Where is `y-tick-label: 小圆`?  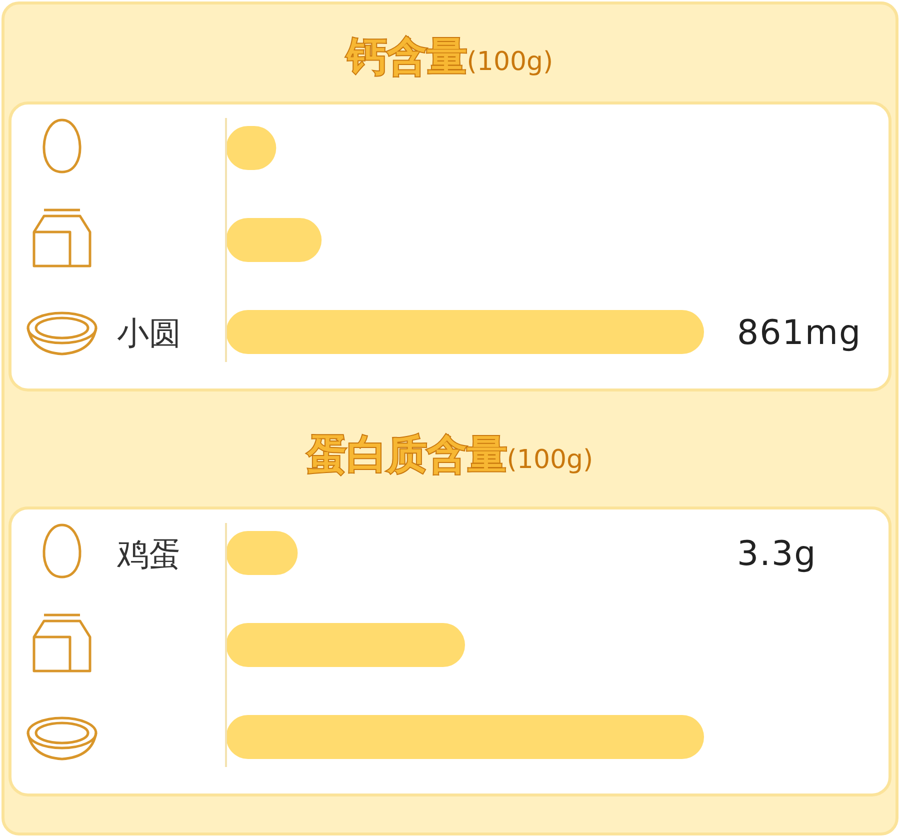 y-tick-label: 小圆 is located at coordinates (149, 333).